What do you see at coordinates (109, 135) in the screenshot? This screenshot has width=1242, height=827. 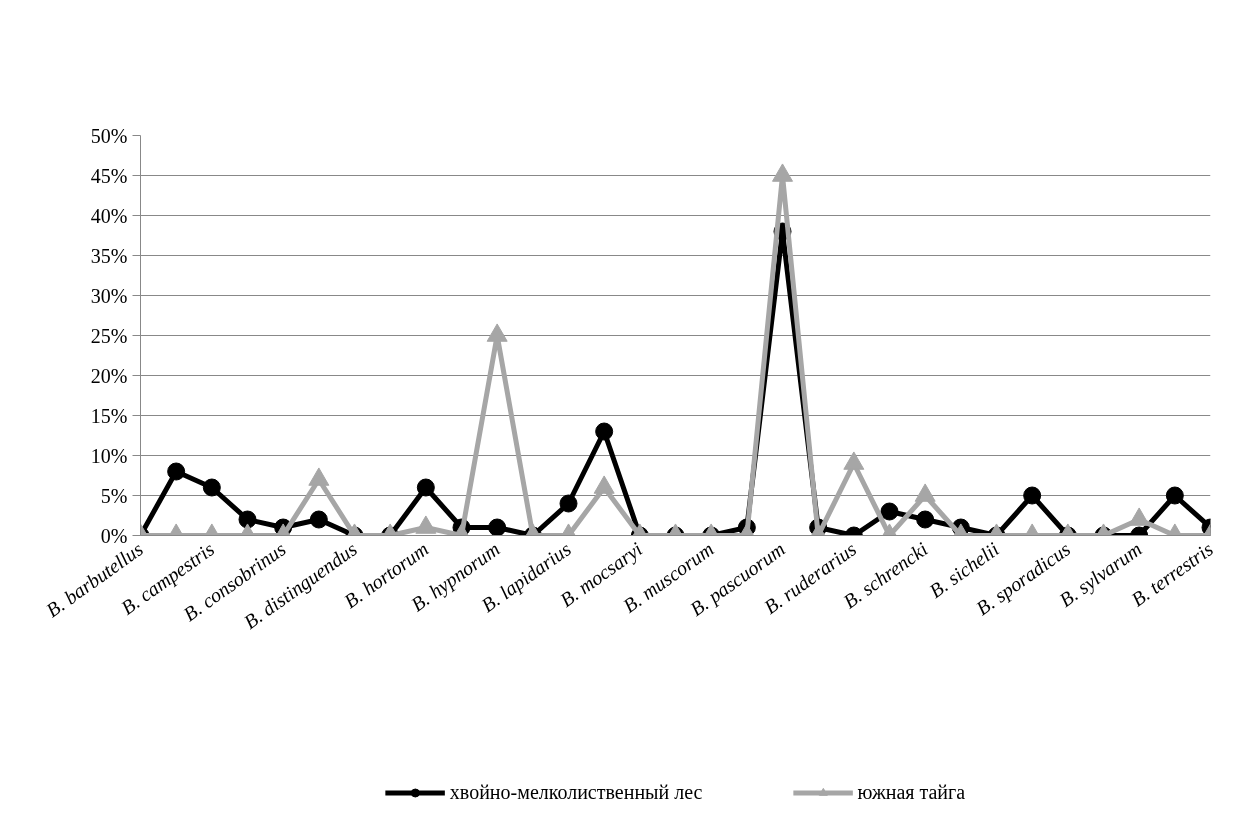 I see `y-tick-label: 50%` at bounding box center [109, 135].